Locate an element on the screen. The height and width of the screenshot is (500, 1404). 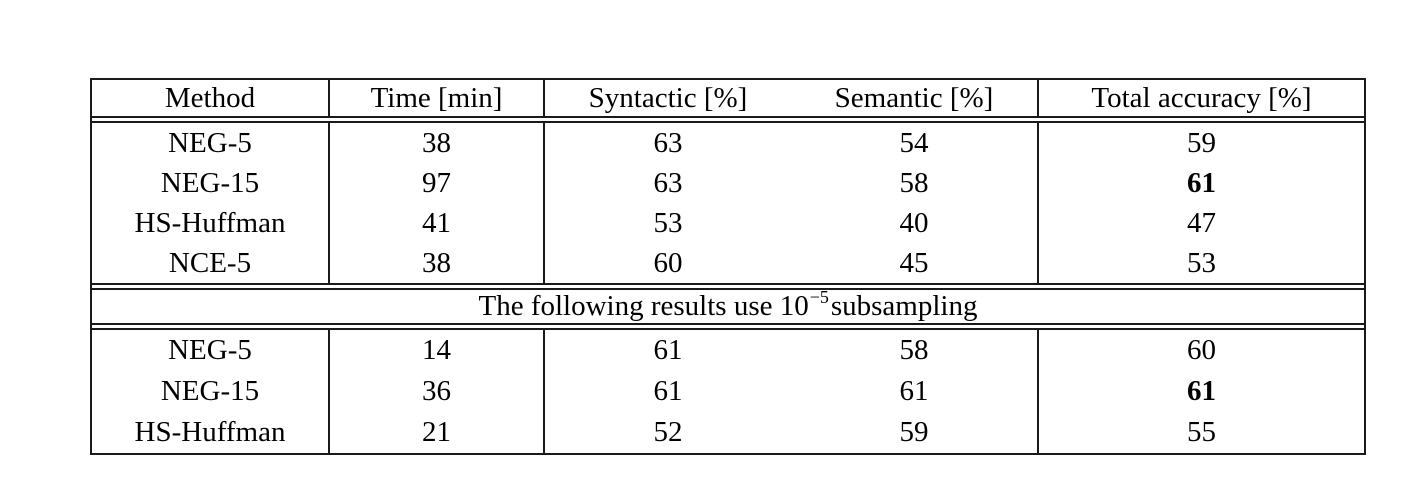
table-row: NCE-5 38 60 45 53 is located at coordinates (728, 263).